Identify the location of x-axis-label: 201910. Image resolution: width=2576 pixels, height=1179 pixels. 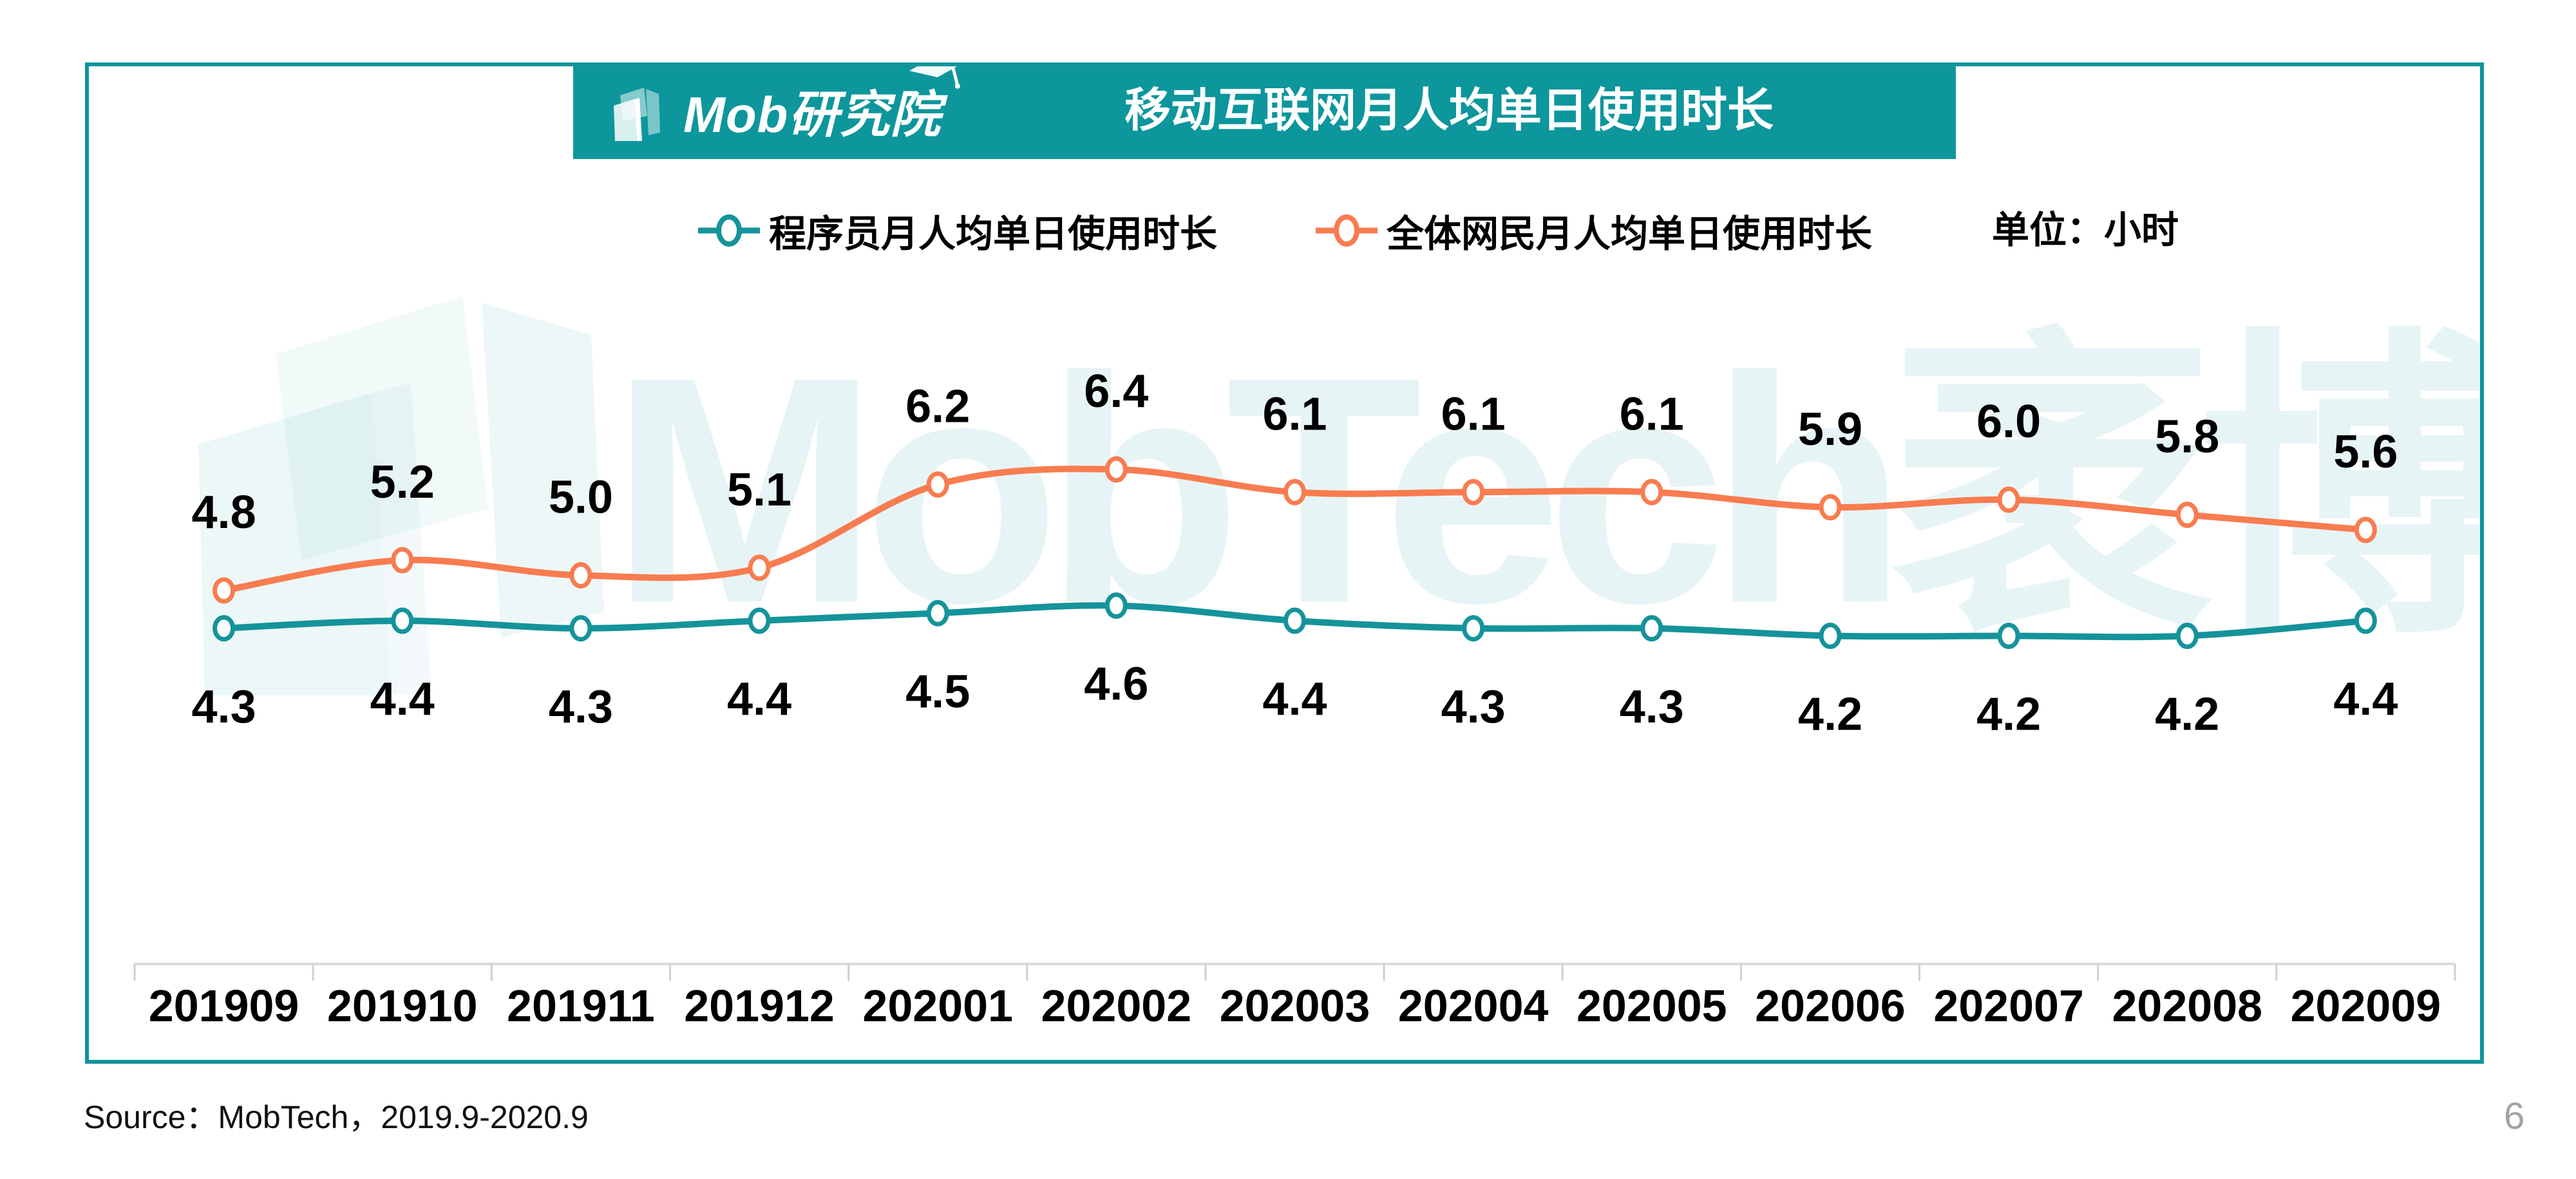
(402, 1006).